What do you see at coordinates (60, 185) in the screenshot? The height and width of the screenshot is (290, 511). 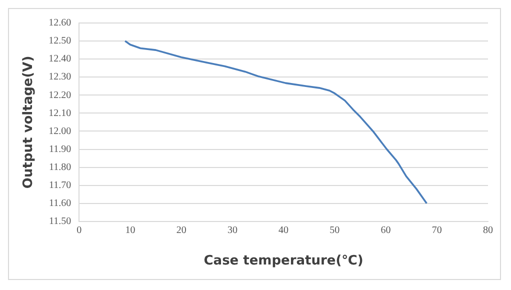 I see `y-tick-label: 11.70` at bounding box center [60, 185].